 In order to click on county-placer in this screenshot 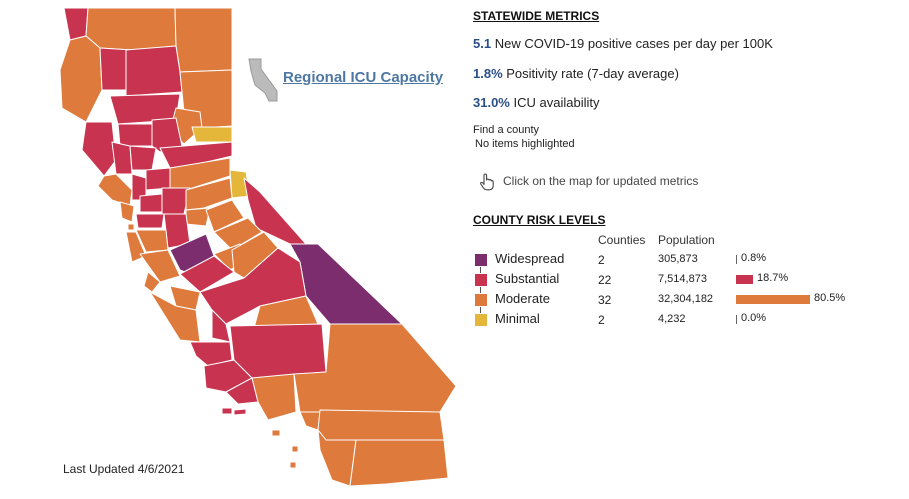, I will do `click(200, 174)`.